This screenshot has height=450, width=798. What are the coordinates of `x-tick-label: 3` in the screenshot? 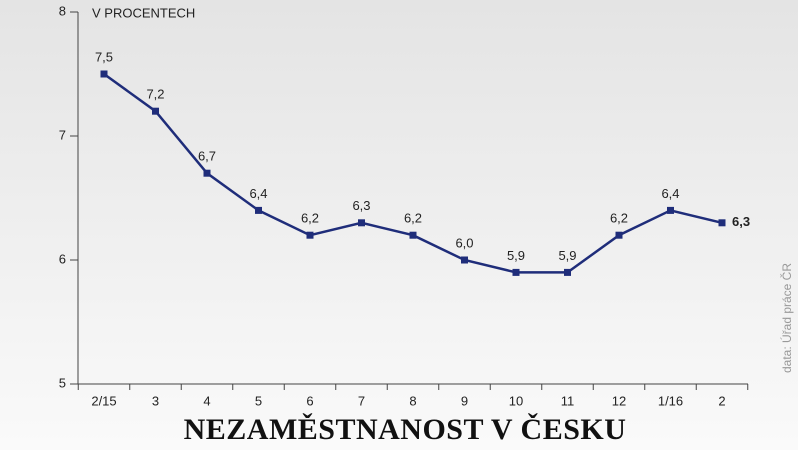 It's located at (155, 400).